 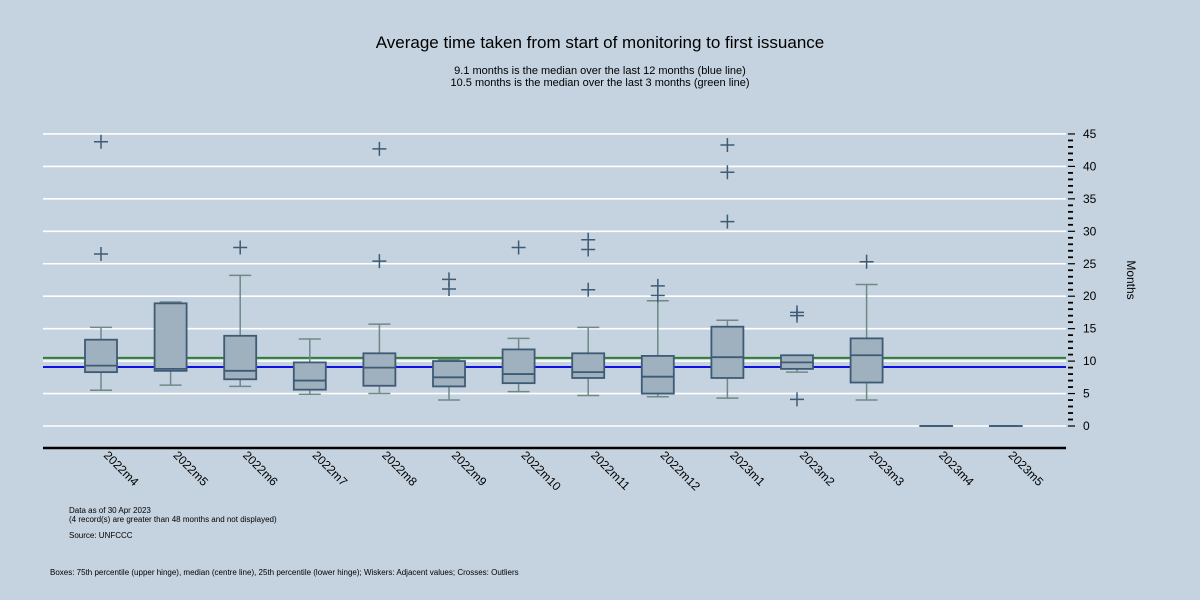 What do you see at coordinates (1090, 231) in the screenshot?
I see `y-tick-label: 30` at bounding box center [1090, 231].